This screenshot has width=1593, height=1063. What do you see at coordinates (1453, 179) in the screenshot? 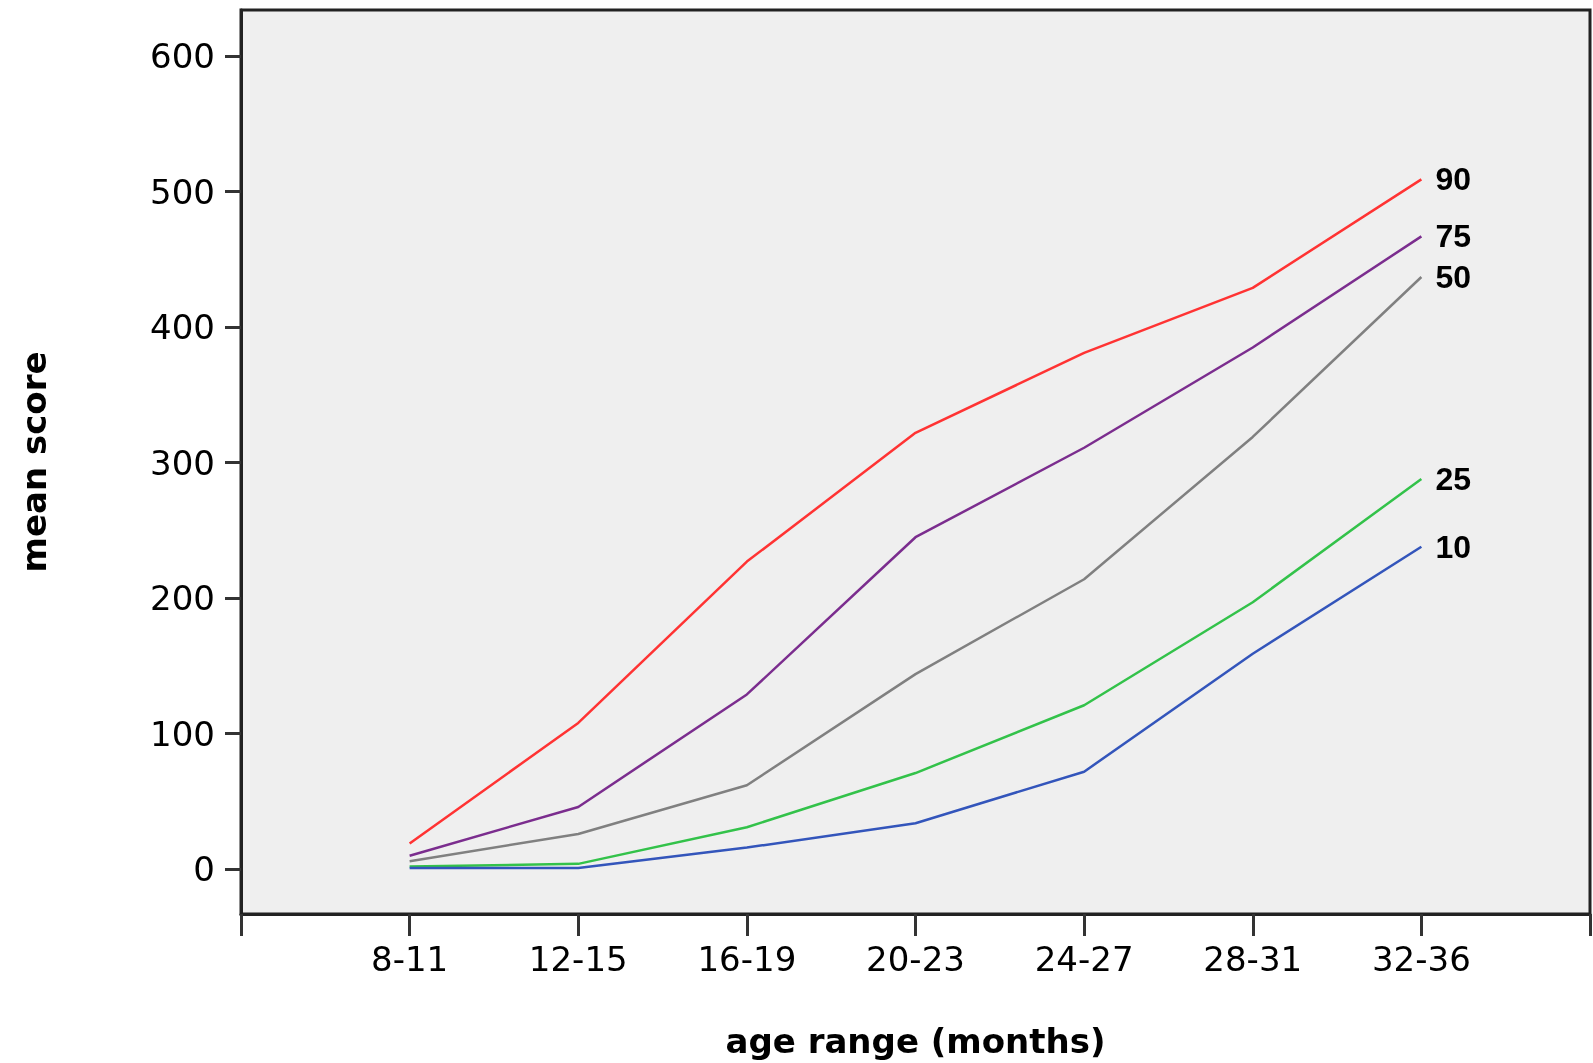
I see `series-label: 90` at bounding box center [1453, 179].